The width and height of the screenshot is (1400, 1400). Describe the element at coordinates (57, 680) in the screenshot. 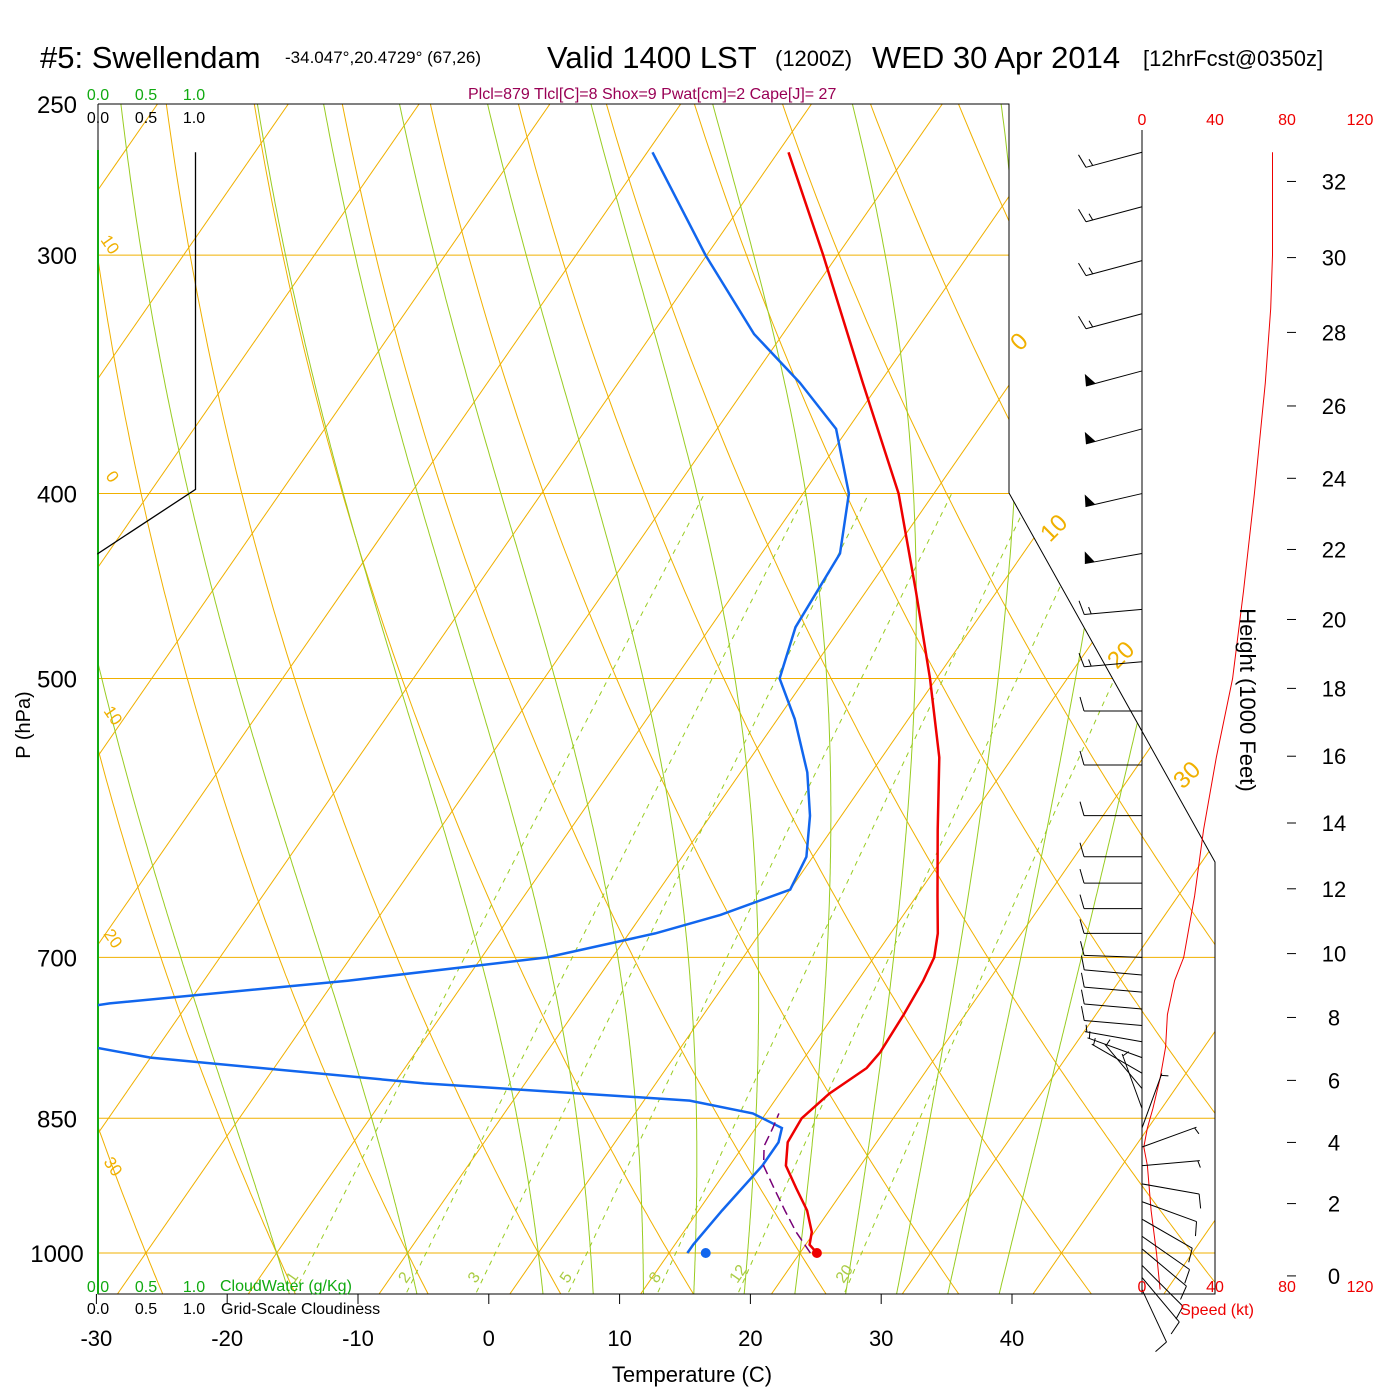

I see `pressure-tick-label: 500` at that location.